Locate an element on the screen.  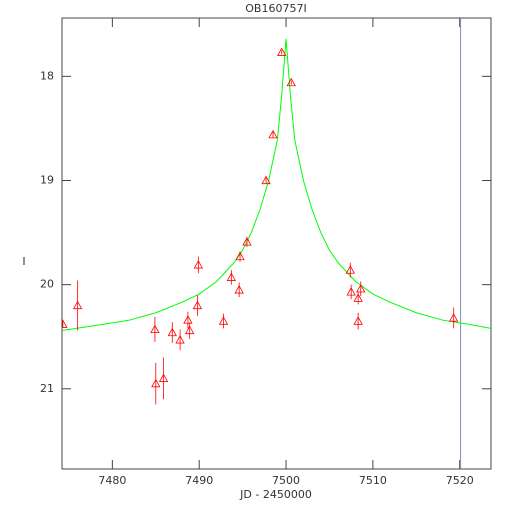
x-tick-label: 7490 is located at coordinates (199, 480).